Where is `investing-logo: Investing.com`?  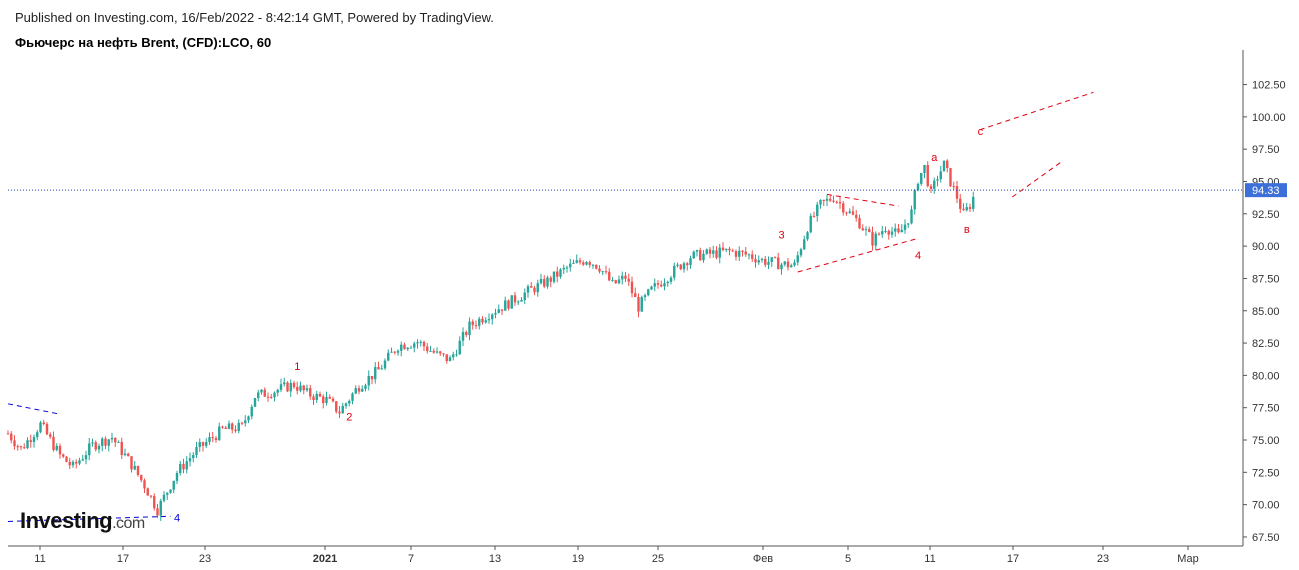 investing-logo: Investing.com is located at coordinates (82, 521).